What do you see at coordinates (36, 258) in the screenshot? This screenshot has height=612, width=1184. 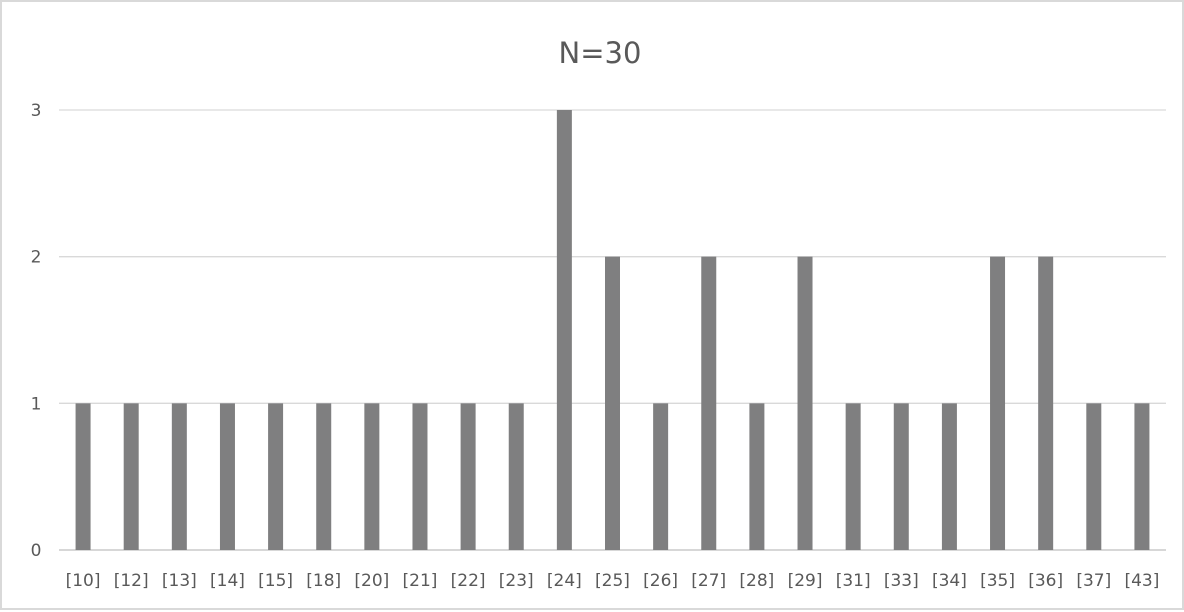 I see `y-tick-label: 2` at bounding box center [36, 258].